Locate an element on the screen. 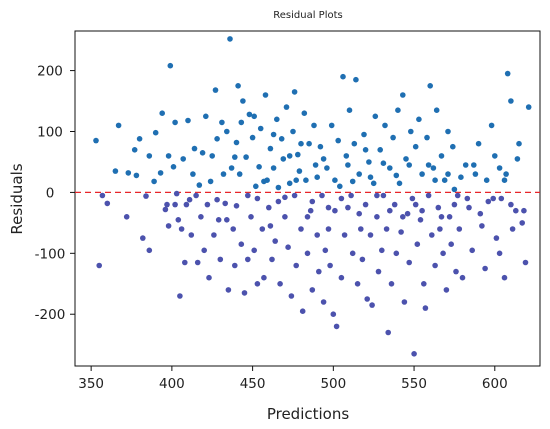 The image size is (550, 429). x-axis: 350 400 450 500 550 600 is located at coordinates (293, 379).